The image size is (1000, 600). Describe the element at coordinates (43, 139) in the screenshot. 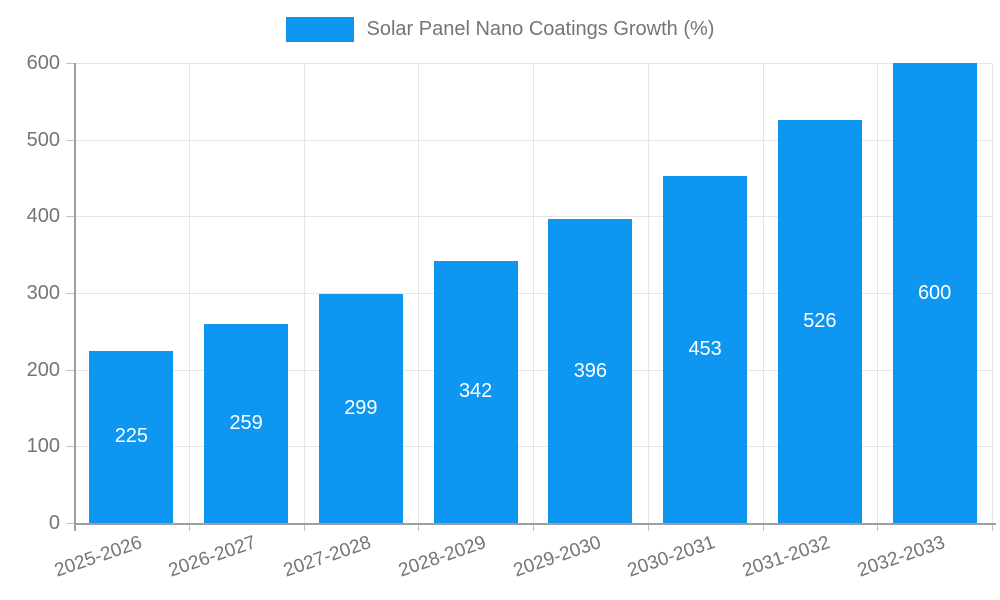

I see `y-axis-tick-label: 500` at that location.